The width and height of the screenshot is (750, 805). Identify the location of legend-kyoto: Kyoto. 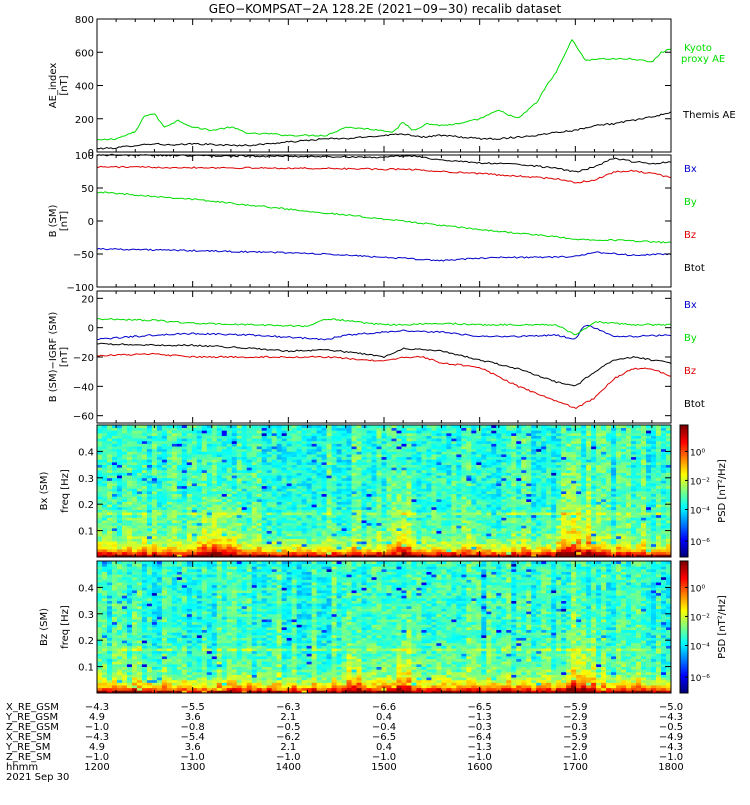
(698, 48).